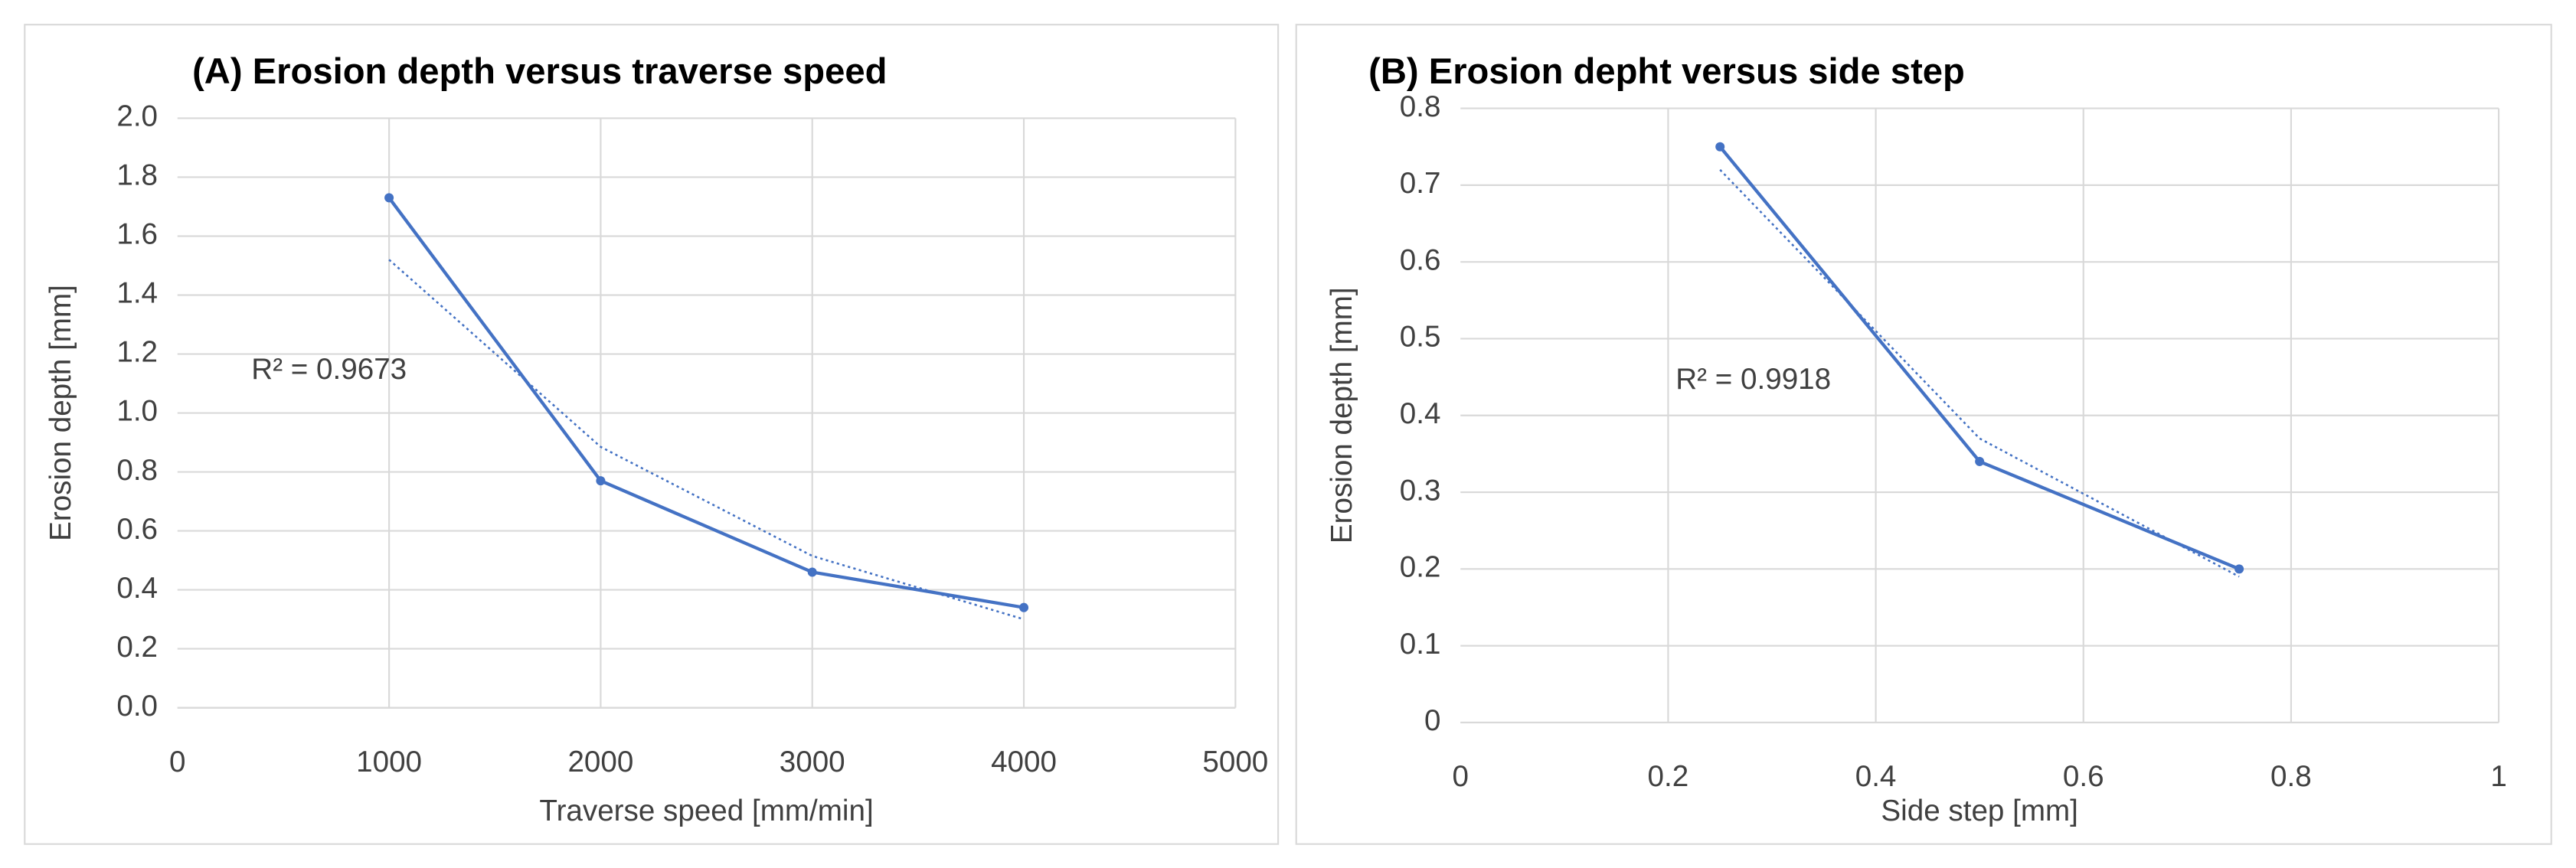 Image resolution: width=2576 pixels, height=868 pixels. What do you see at coordinates (137, 175) in the screenshot?
I see `y-tick-label: 1.8` at bounding box center [137, 175].